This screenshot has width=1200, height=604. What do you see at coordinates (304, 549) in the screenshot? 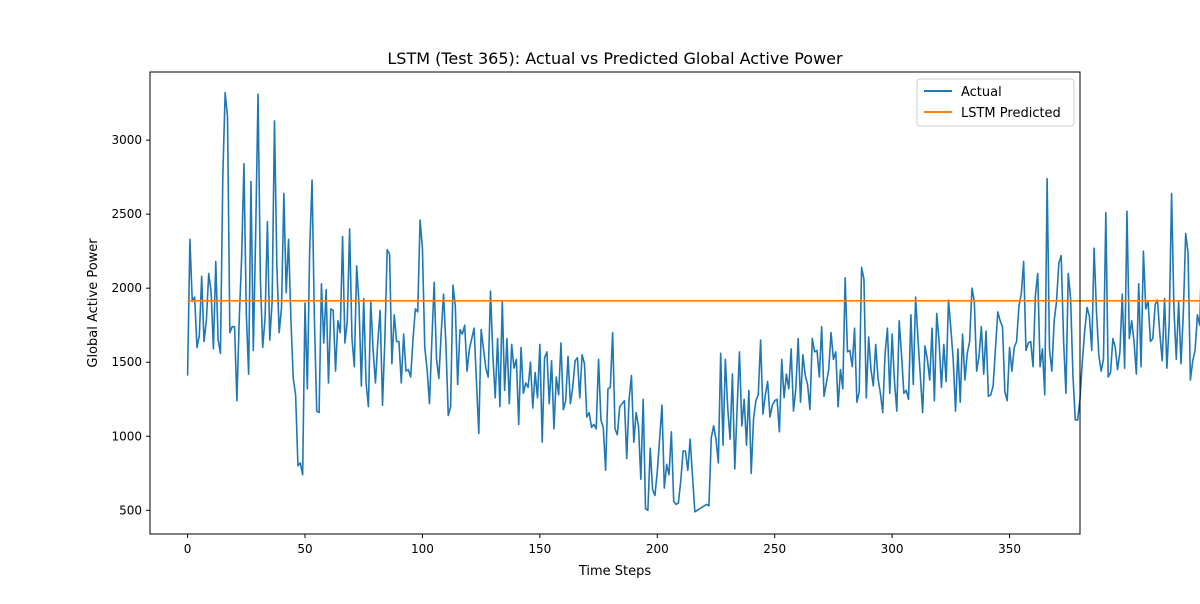
I see `x-tick-label: 50` at bounding box center [304, 549].